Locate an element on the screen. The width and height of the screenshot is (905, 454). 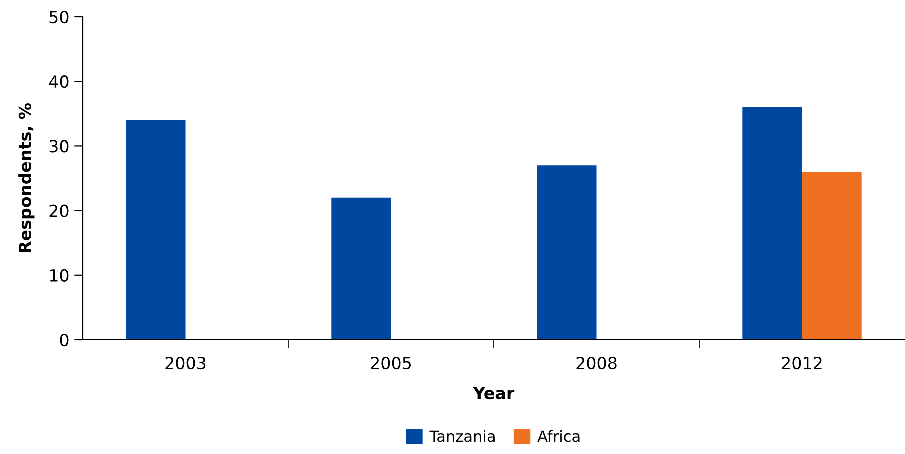
y-tick-label: 10 is located at coordinates (59, 275).